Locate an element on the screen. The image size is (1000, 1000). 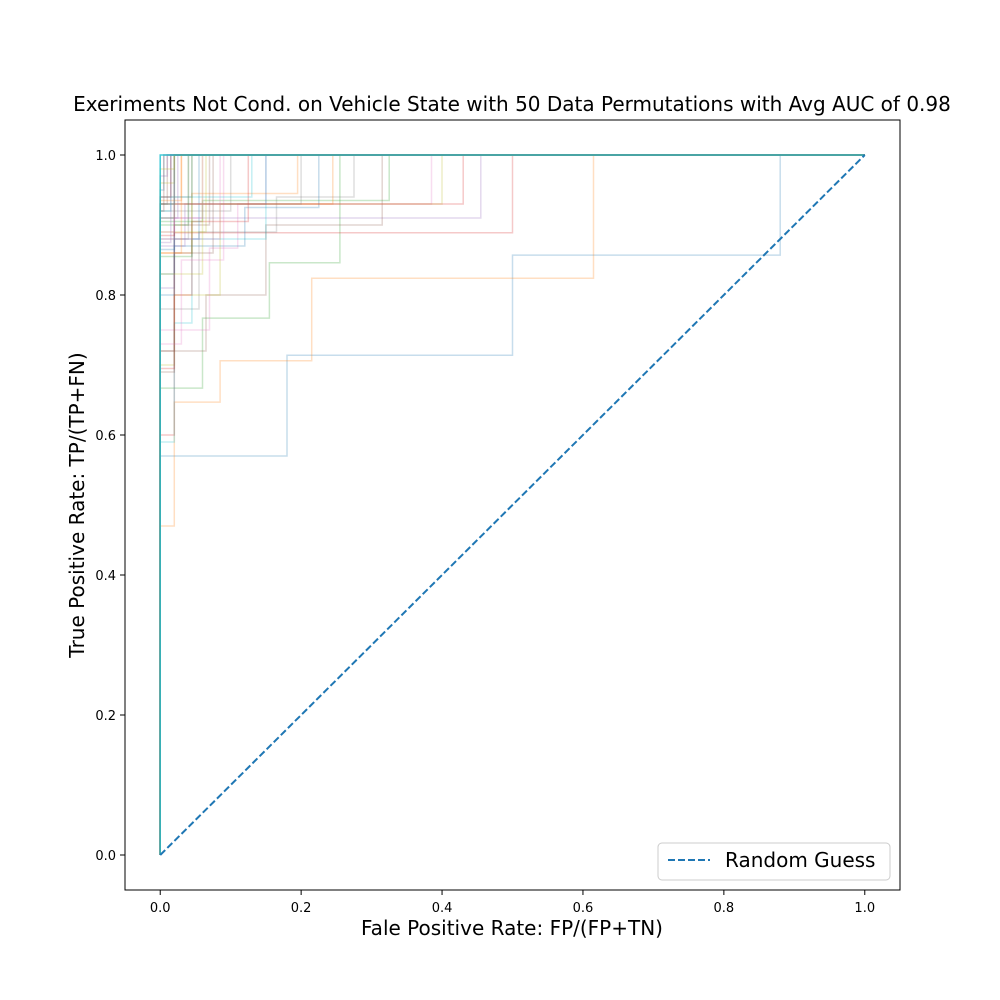
y-tick-label-5: 1.0 is located at coordinates (105, 156).